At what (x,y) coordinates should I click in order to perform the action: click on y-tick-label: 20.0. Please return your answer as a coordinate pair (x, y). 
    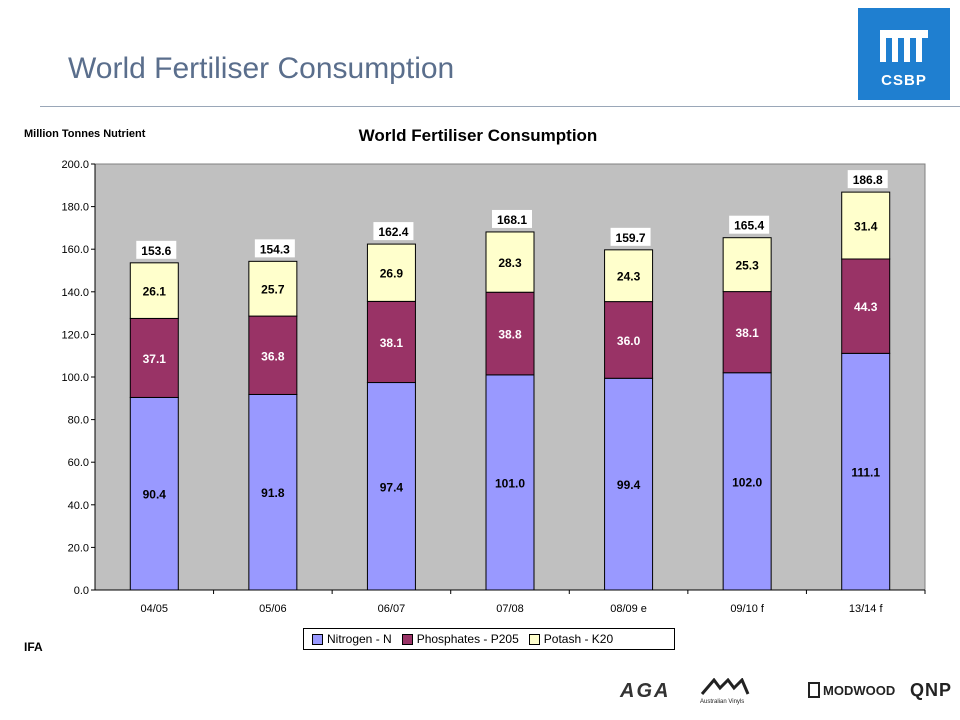
    Looking at the image, I should click on (78, 548).